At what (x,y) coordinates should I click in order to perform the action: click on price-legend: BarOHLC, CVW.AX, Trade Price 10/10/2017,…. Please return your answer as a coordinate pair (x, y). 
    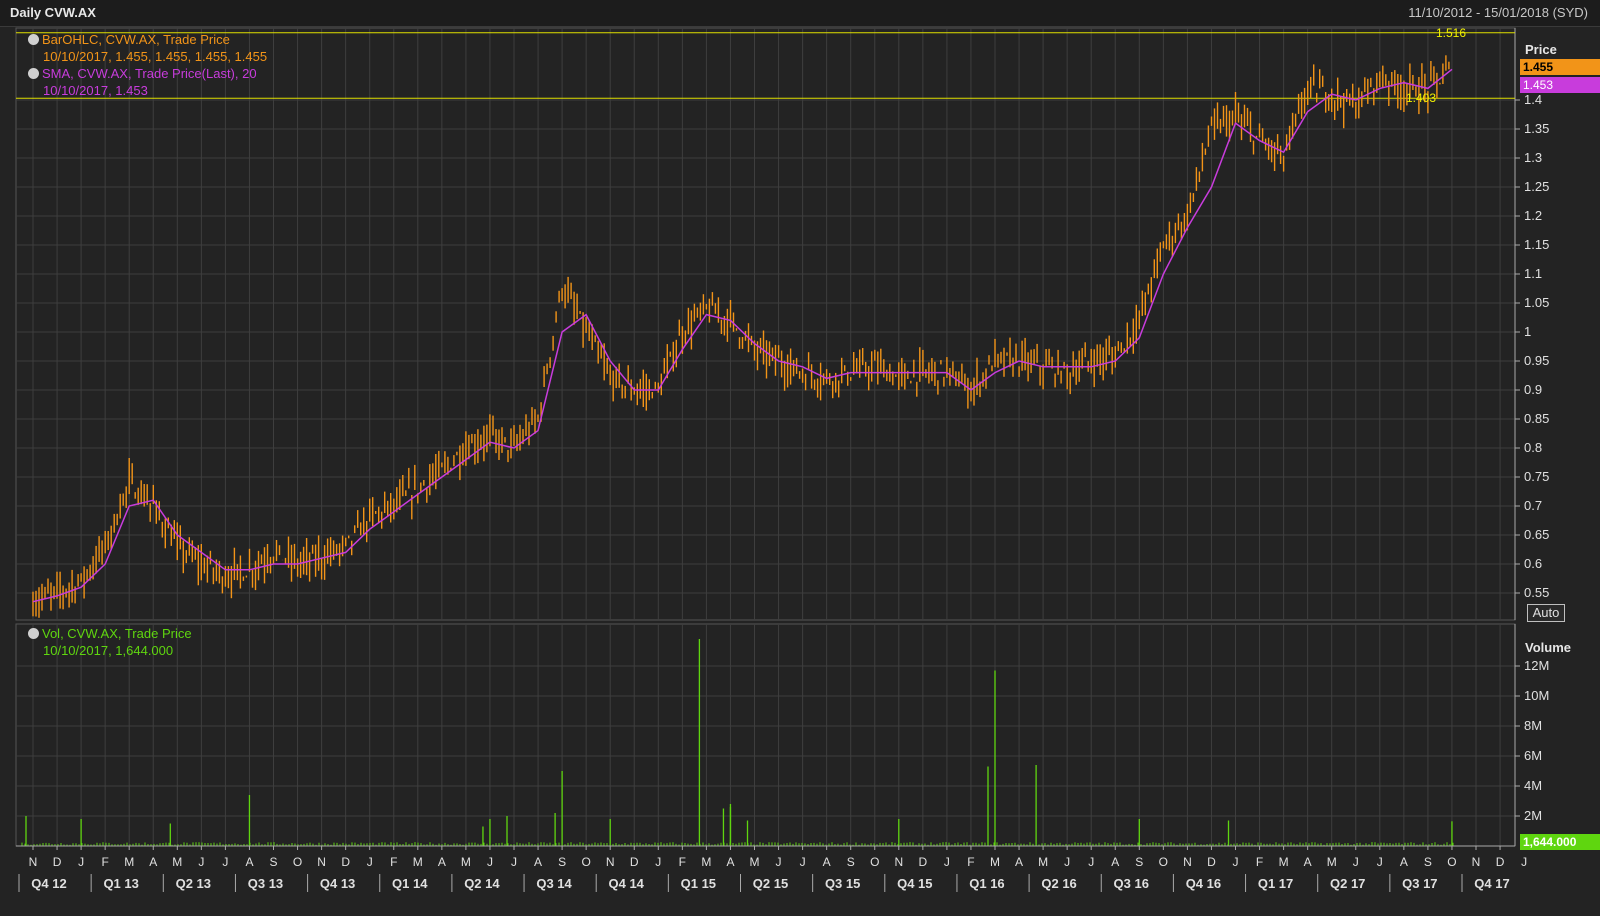
    Looking at the image, I should click on (147, 65).